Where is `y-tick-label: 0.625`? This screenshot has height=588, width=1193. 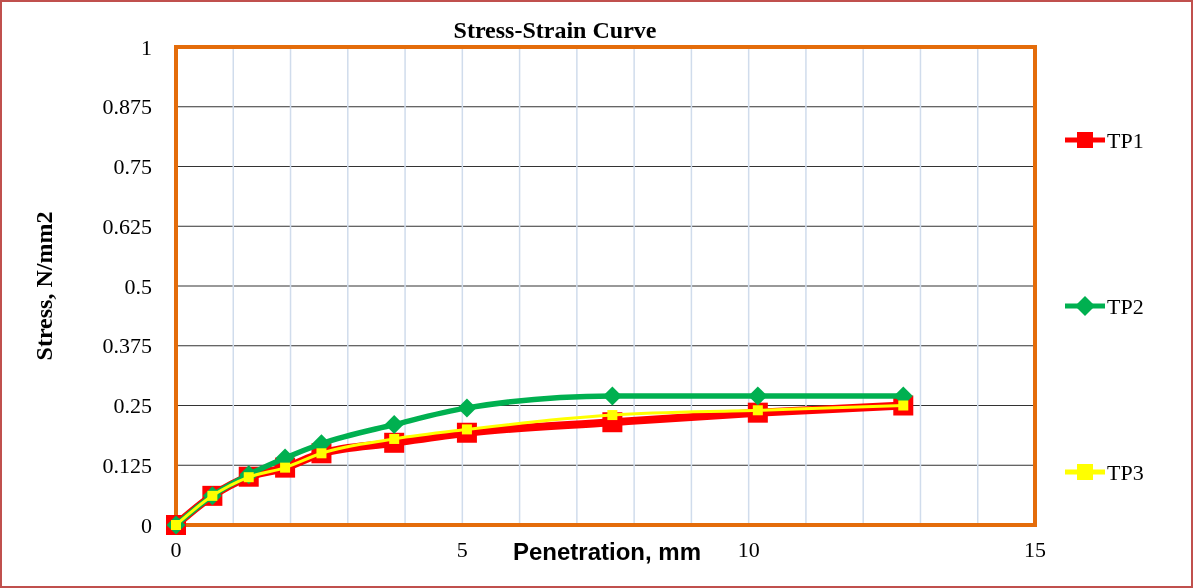
y-tick-label: 0.625 is located at coordinates (127, 226).